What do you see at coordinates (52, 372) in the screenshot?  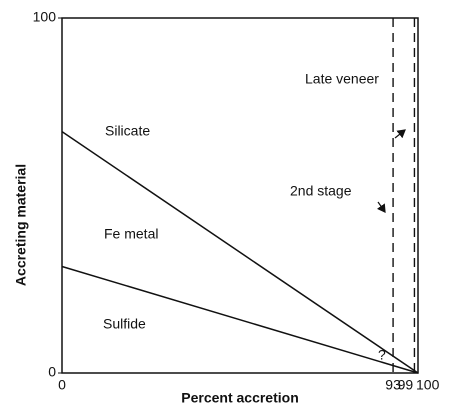 I see `y-tick-label: 0` at bounding box center [52, 372].